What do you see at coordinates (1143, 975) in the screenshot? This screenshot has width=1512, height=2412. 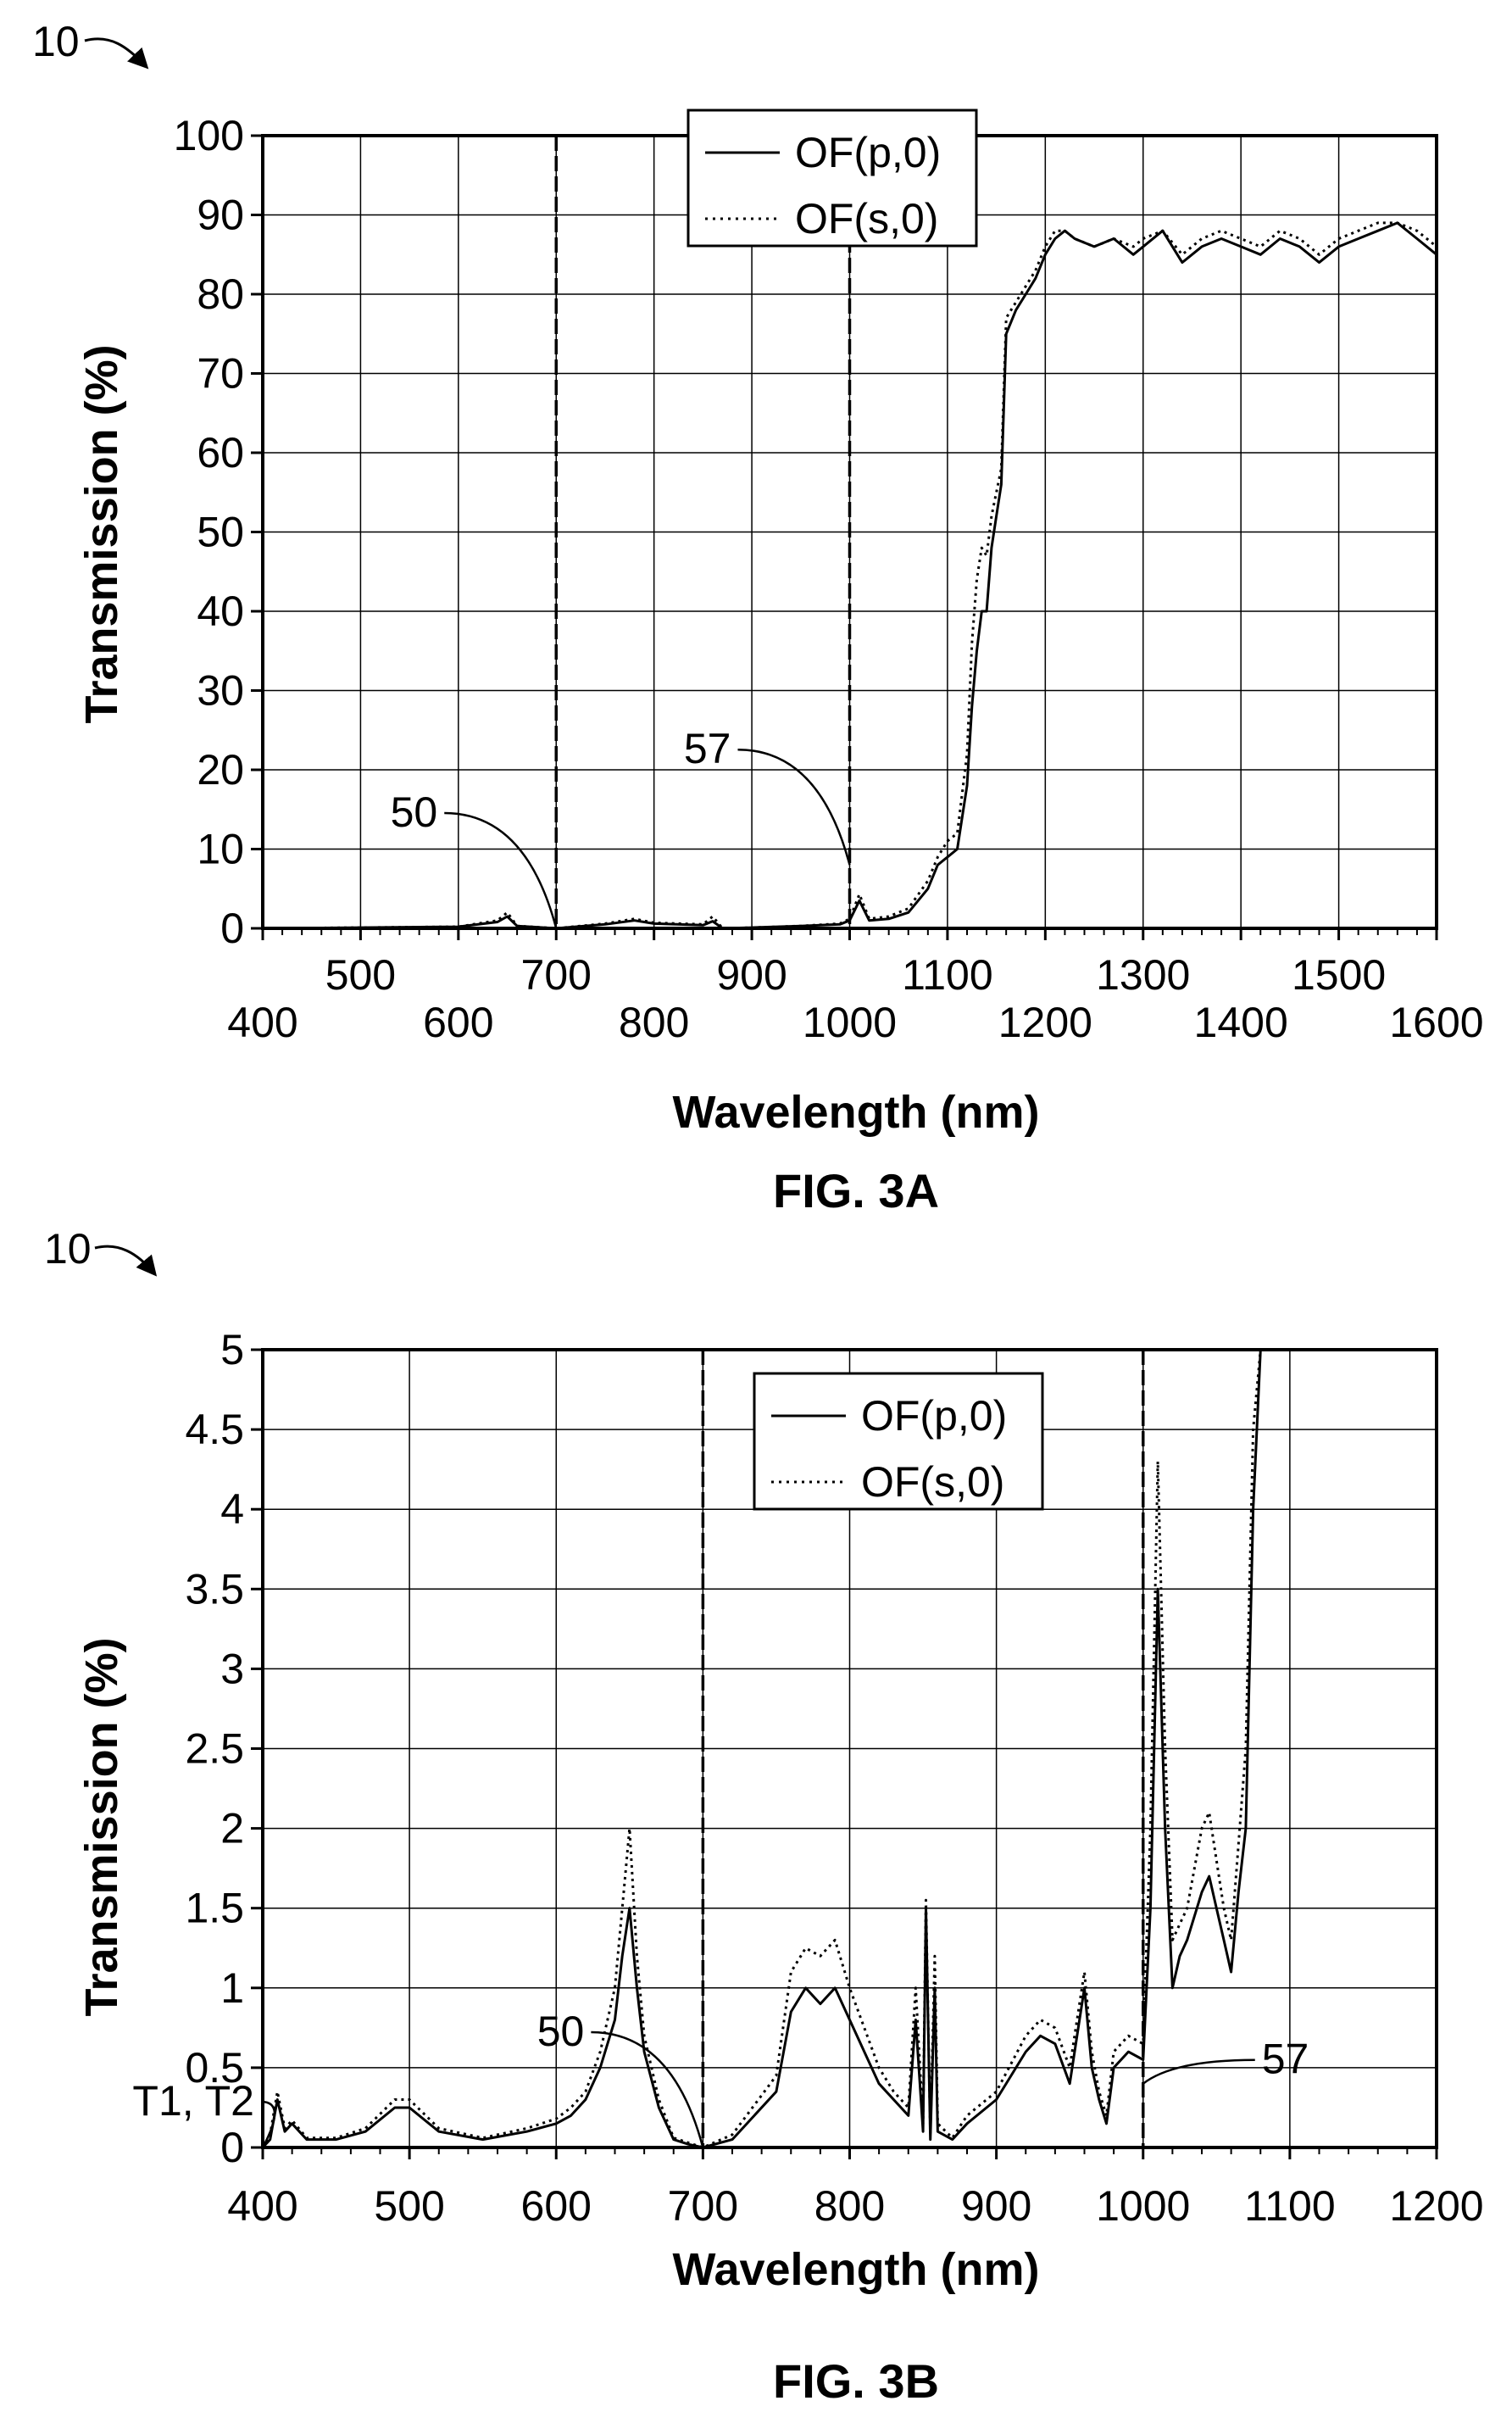 I see `x-tick-label: 1300` at bounding box center [1143, 975].